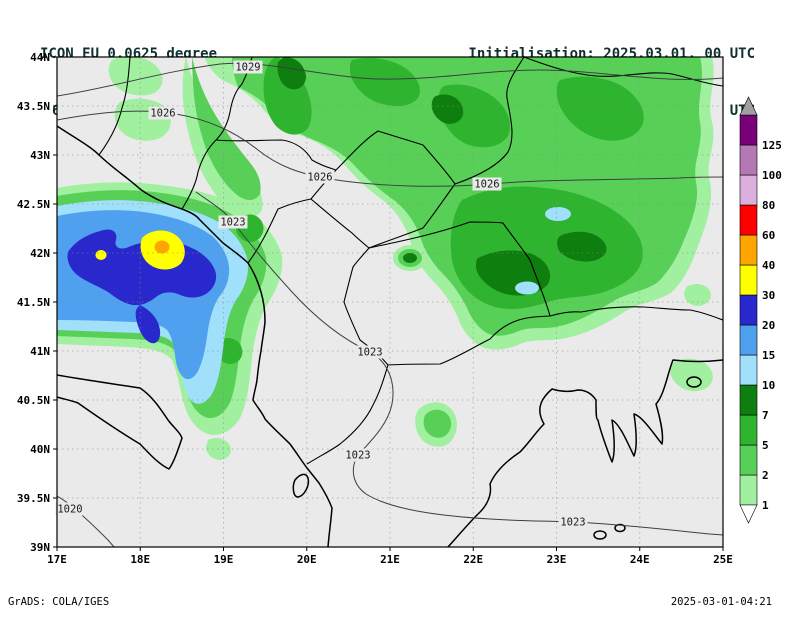  Describe the element at coordinates (765, 415) in the screenshot. I see `legend-value: 7` at that location.